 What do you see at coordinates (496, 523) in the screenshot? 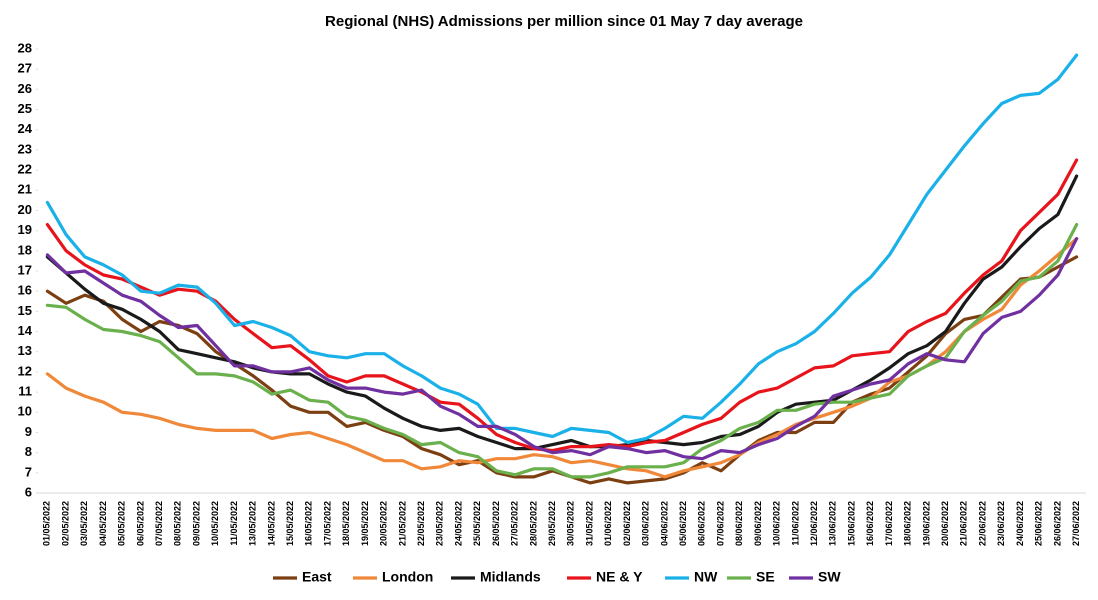
I see `x-tick-label: 26/05/2022` at bounding box center [496, 523].